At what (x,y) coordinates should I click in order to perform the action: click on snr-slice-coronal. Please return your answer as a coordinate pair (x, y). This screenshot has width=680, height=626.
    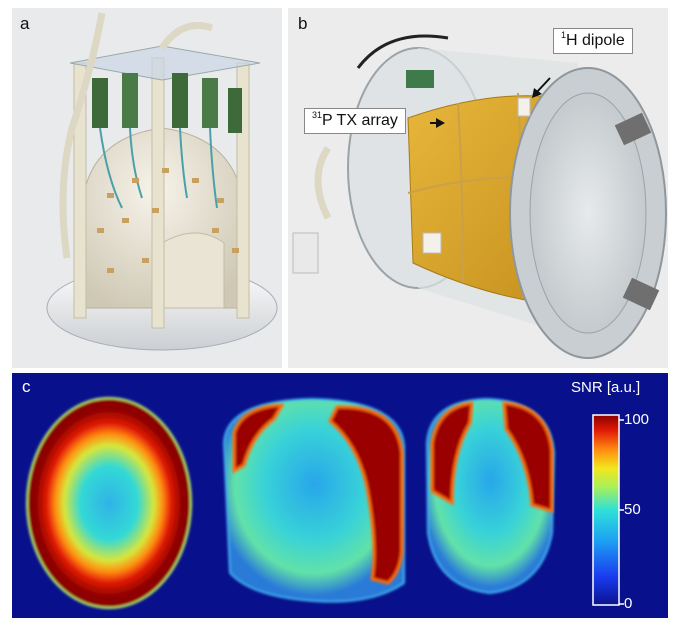
    Looking at the image, I should click on (313, 500).